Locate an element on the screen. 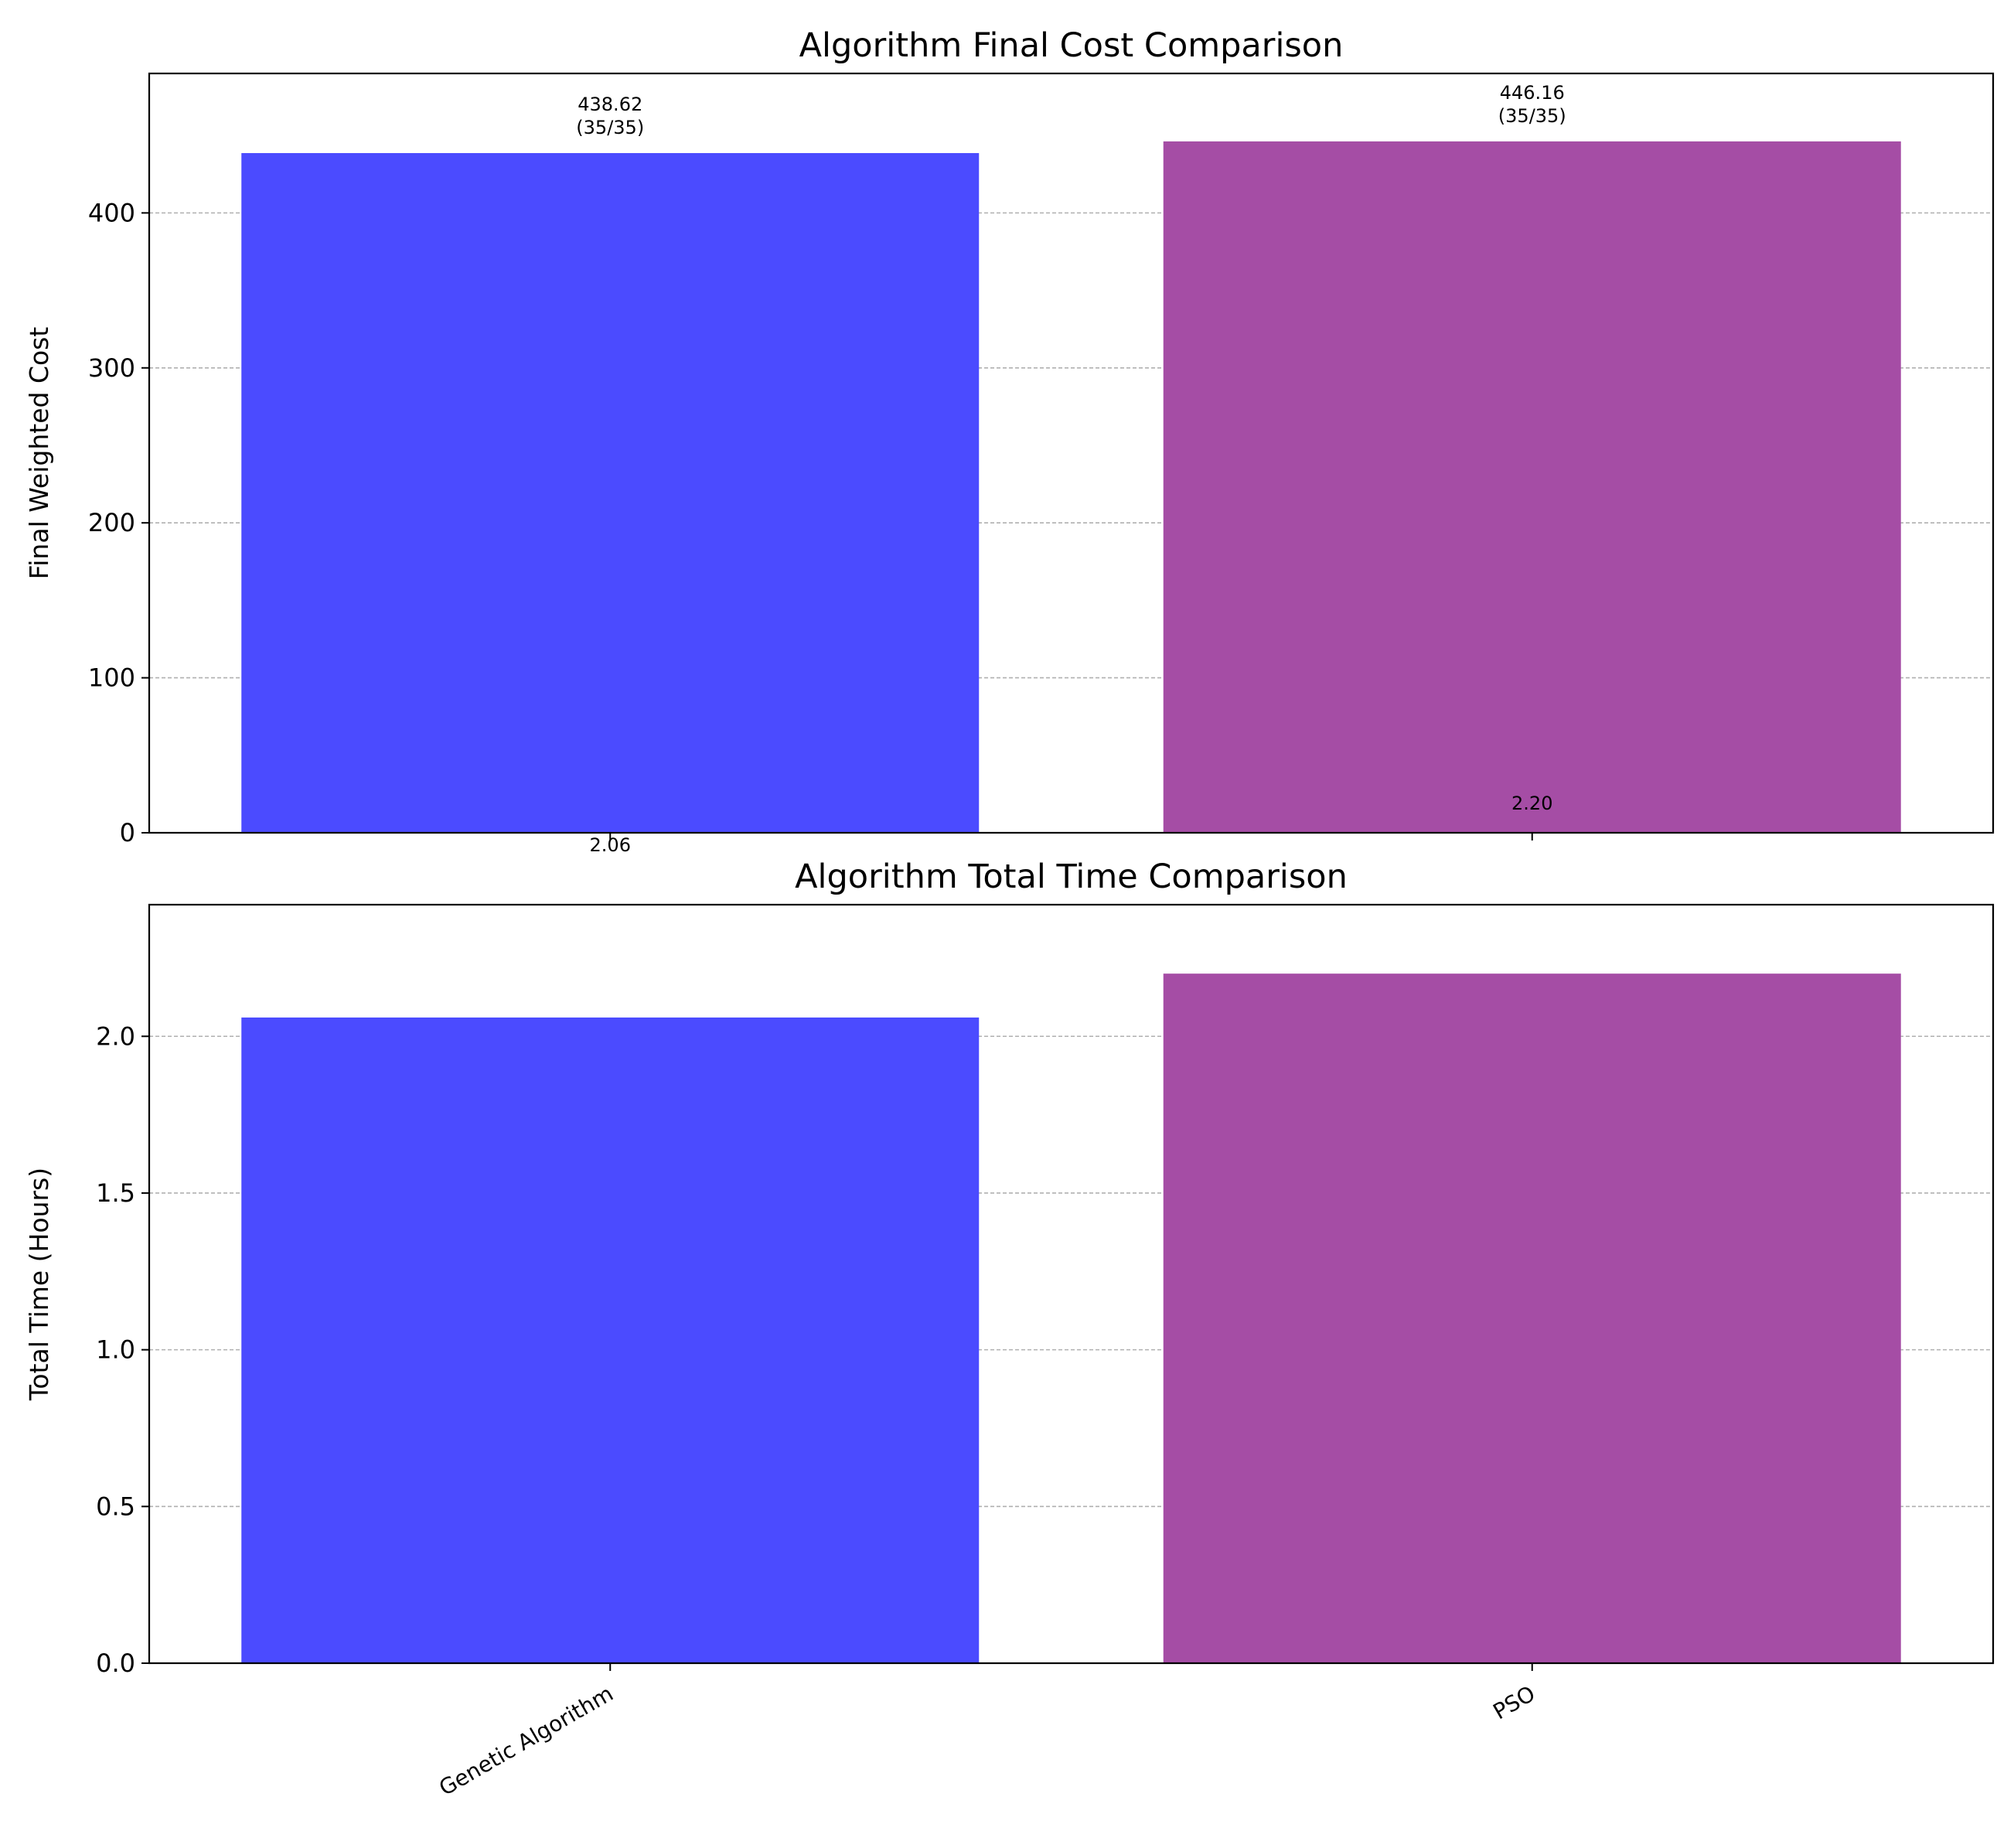  data-label: 438.62 is located at coordinates (610, 105).